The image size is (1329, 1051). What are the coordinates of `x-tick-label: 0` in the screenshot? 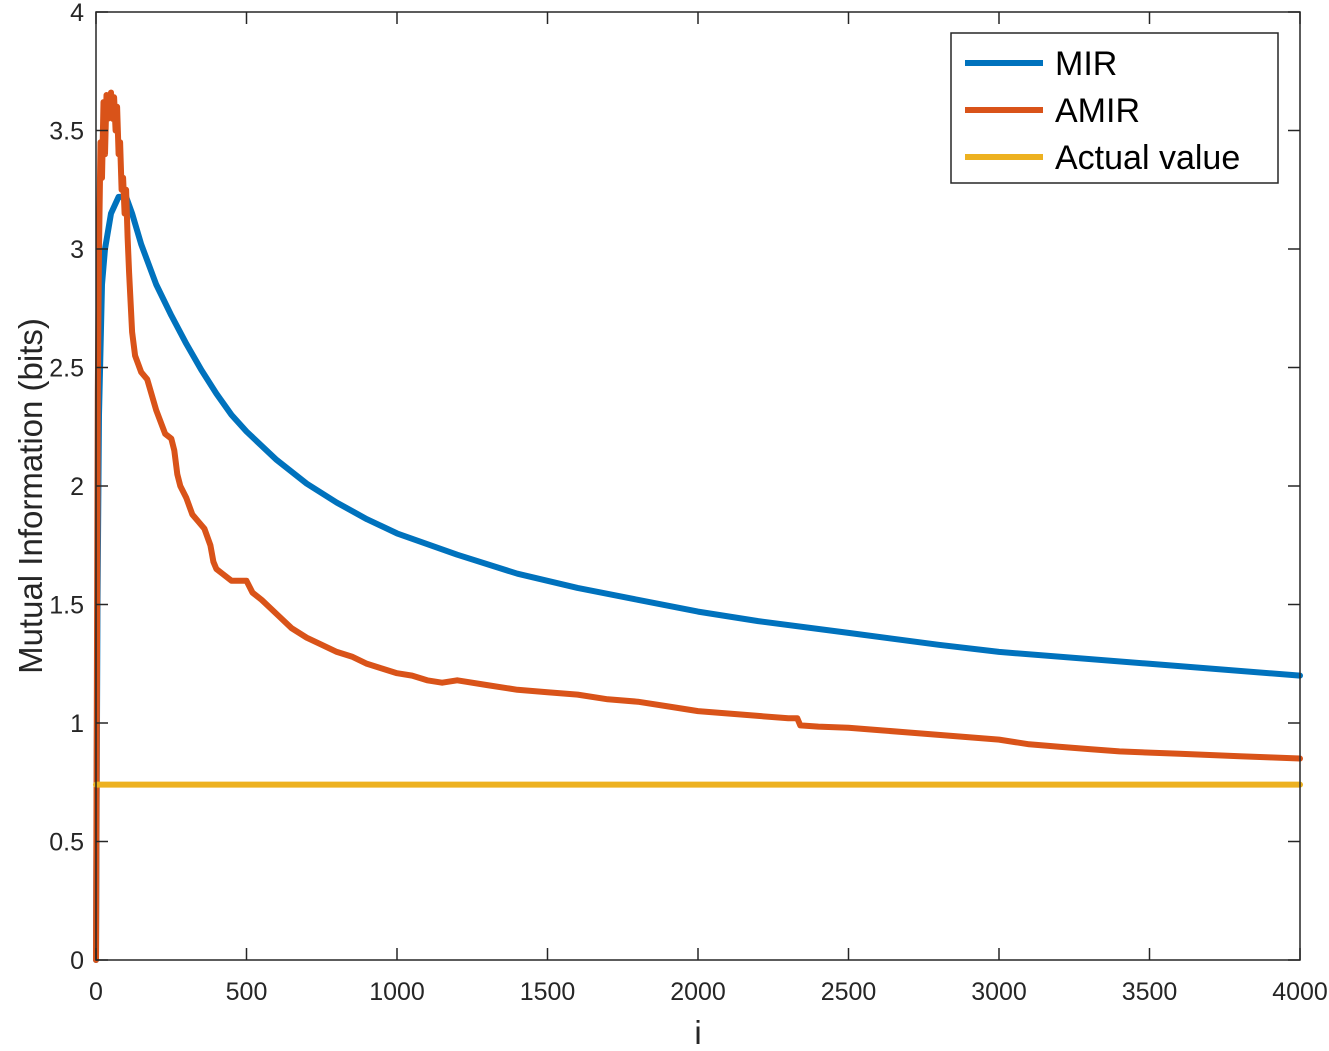 It's located at (96, 992).